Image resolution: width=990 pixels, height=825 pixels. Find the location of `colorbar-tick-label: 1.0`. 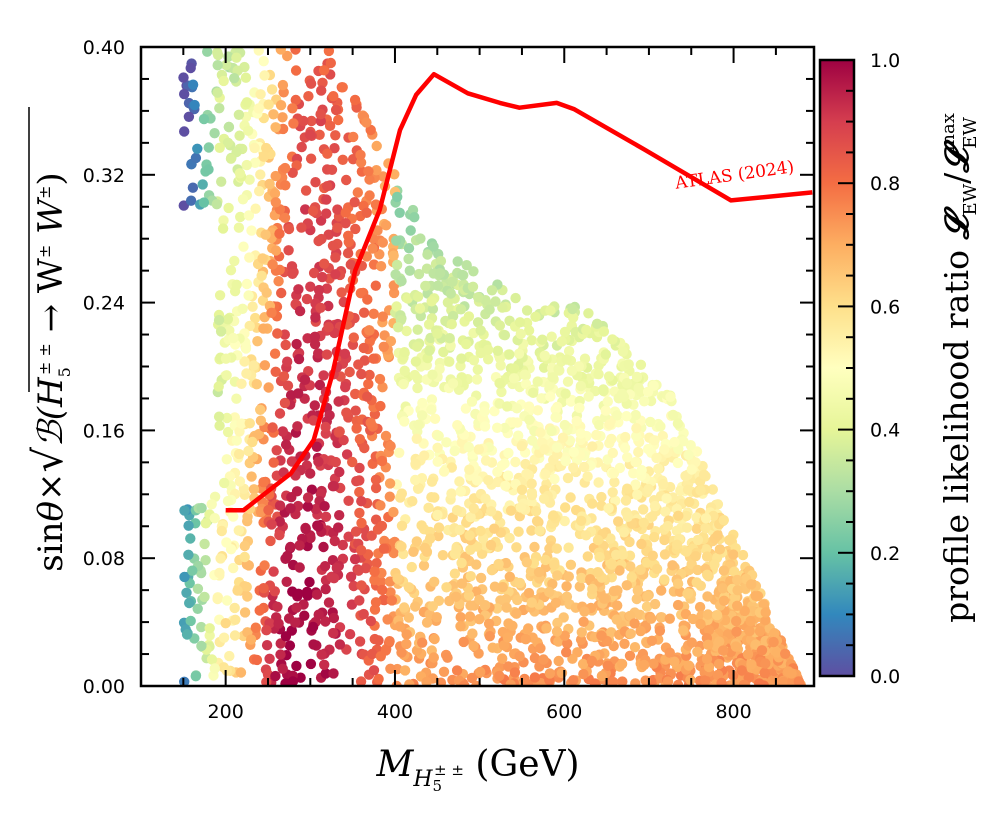

colorbar-tick-label: 1.0 is located at coordinates (885, 61).